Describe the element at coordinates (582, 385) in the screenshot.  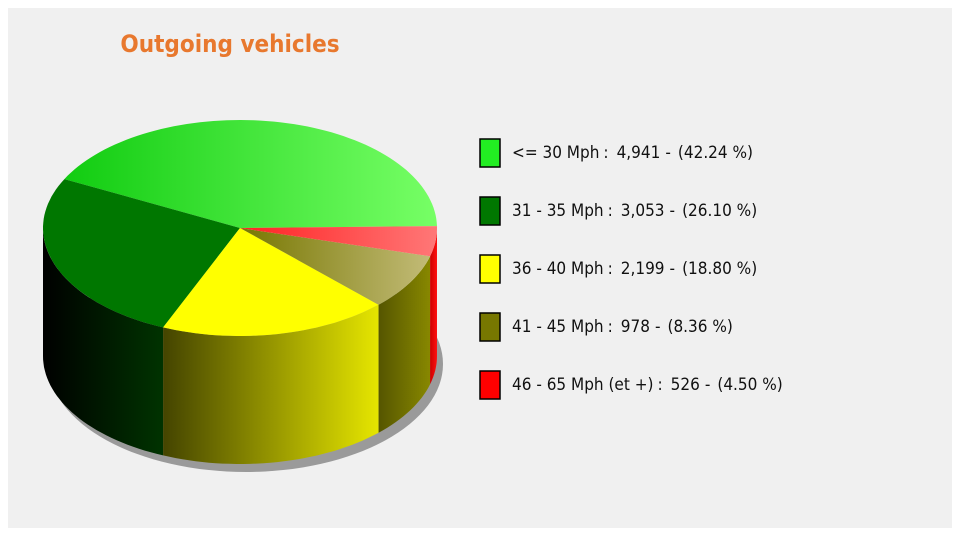
I see `legend-category: 46 - 65 Mph (et +)` at that location.